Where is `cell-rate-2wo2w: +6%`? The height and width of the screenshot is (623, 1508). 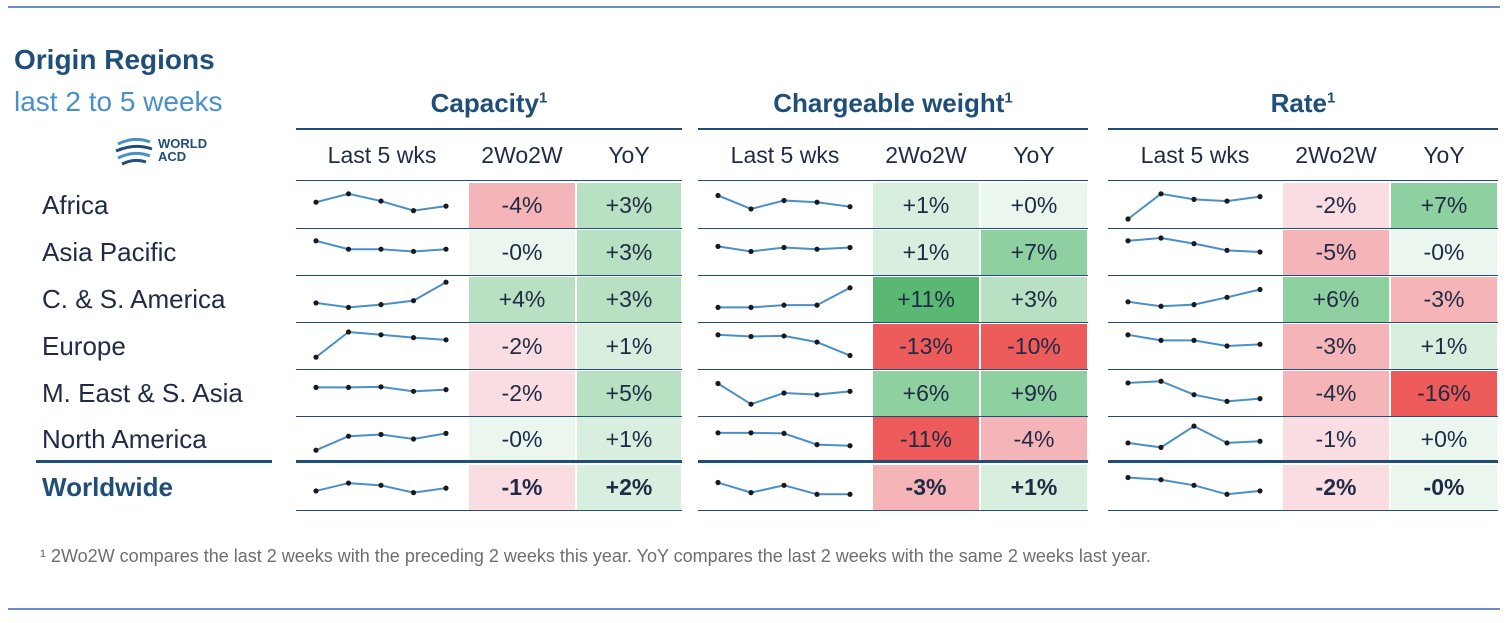
cell-rate-2wo2w: +6% is located at coordinates (1336, 299).